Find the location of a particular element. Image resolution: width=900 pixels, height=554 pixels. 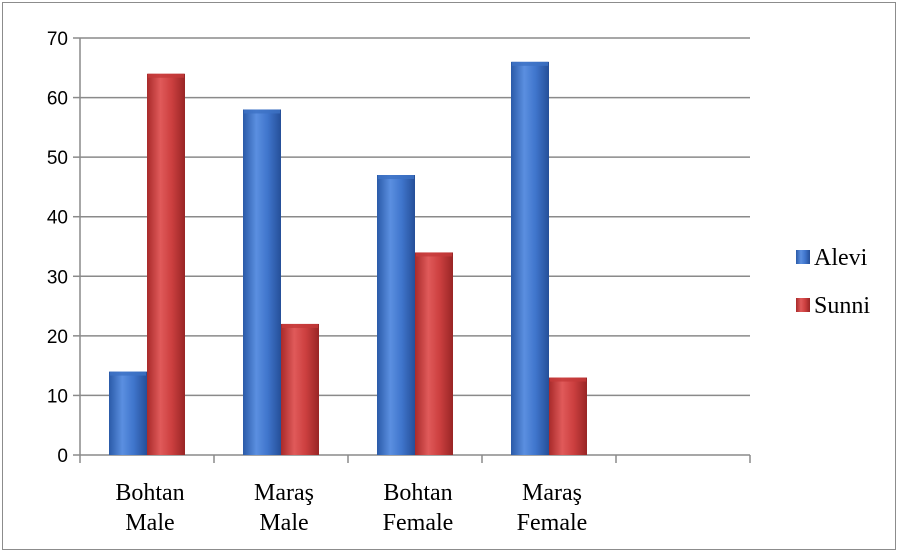

legend-label-sunni: Sunni is located at coordinates (842, 306).